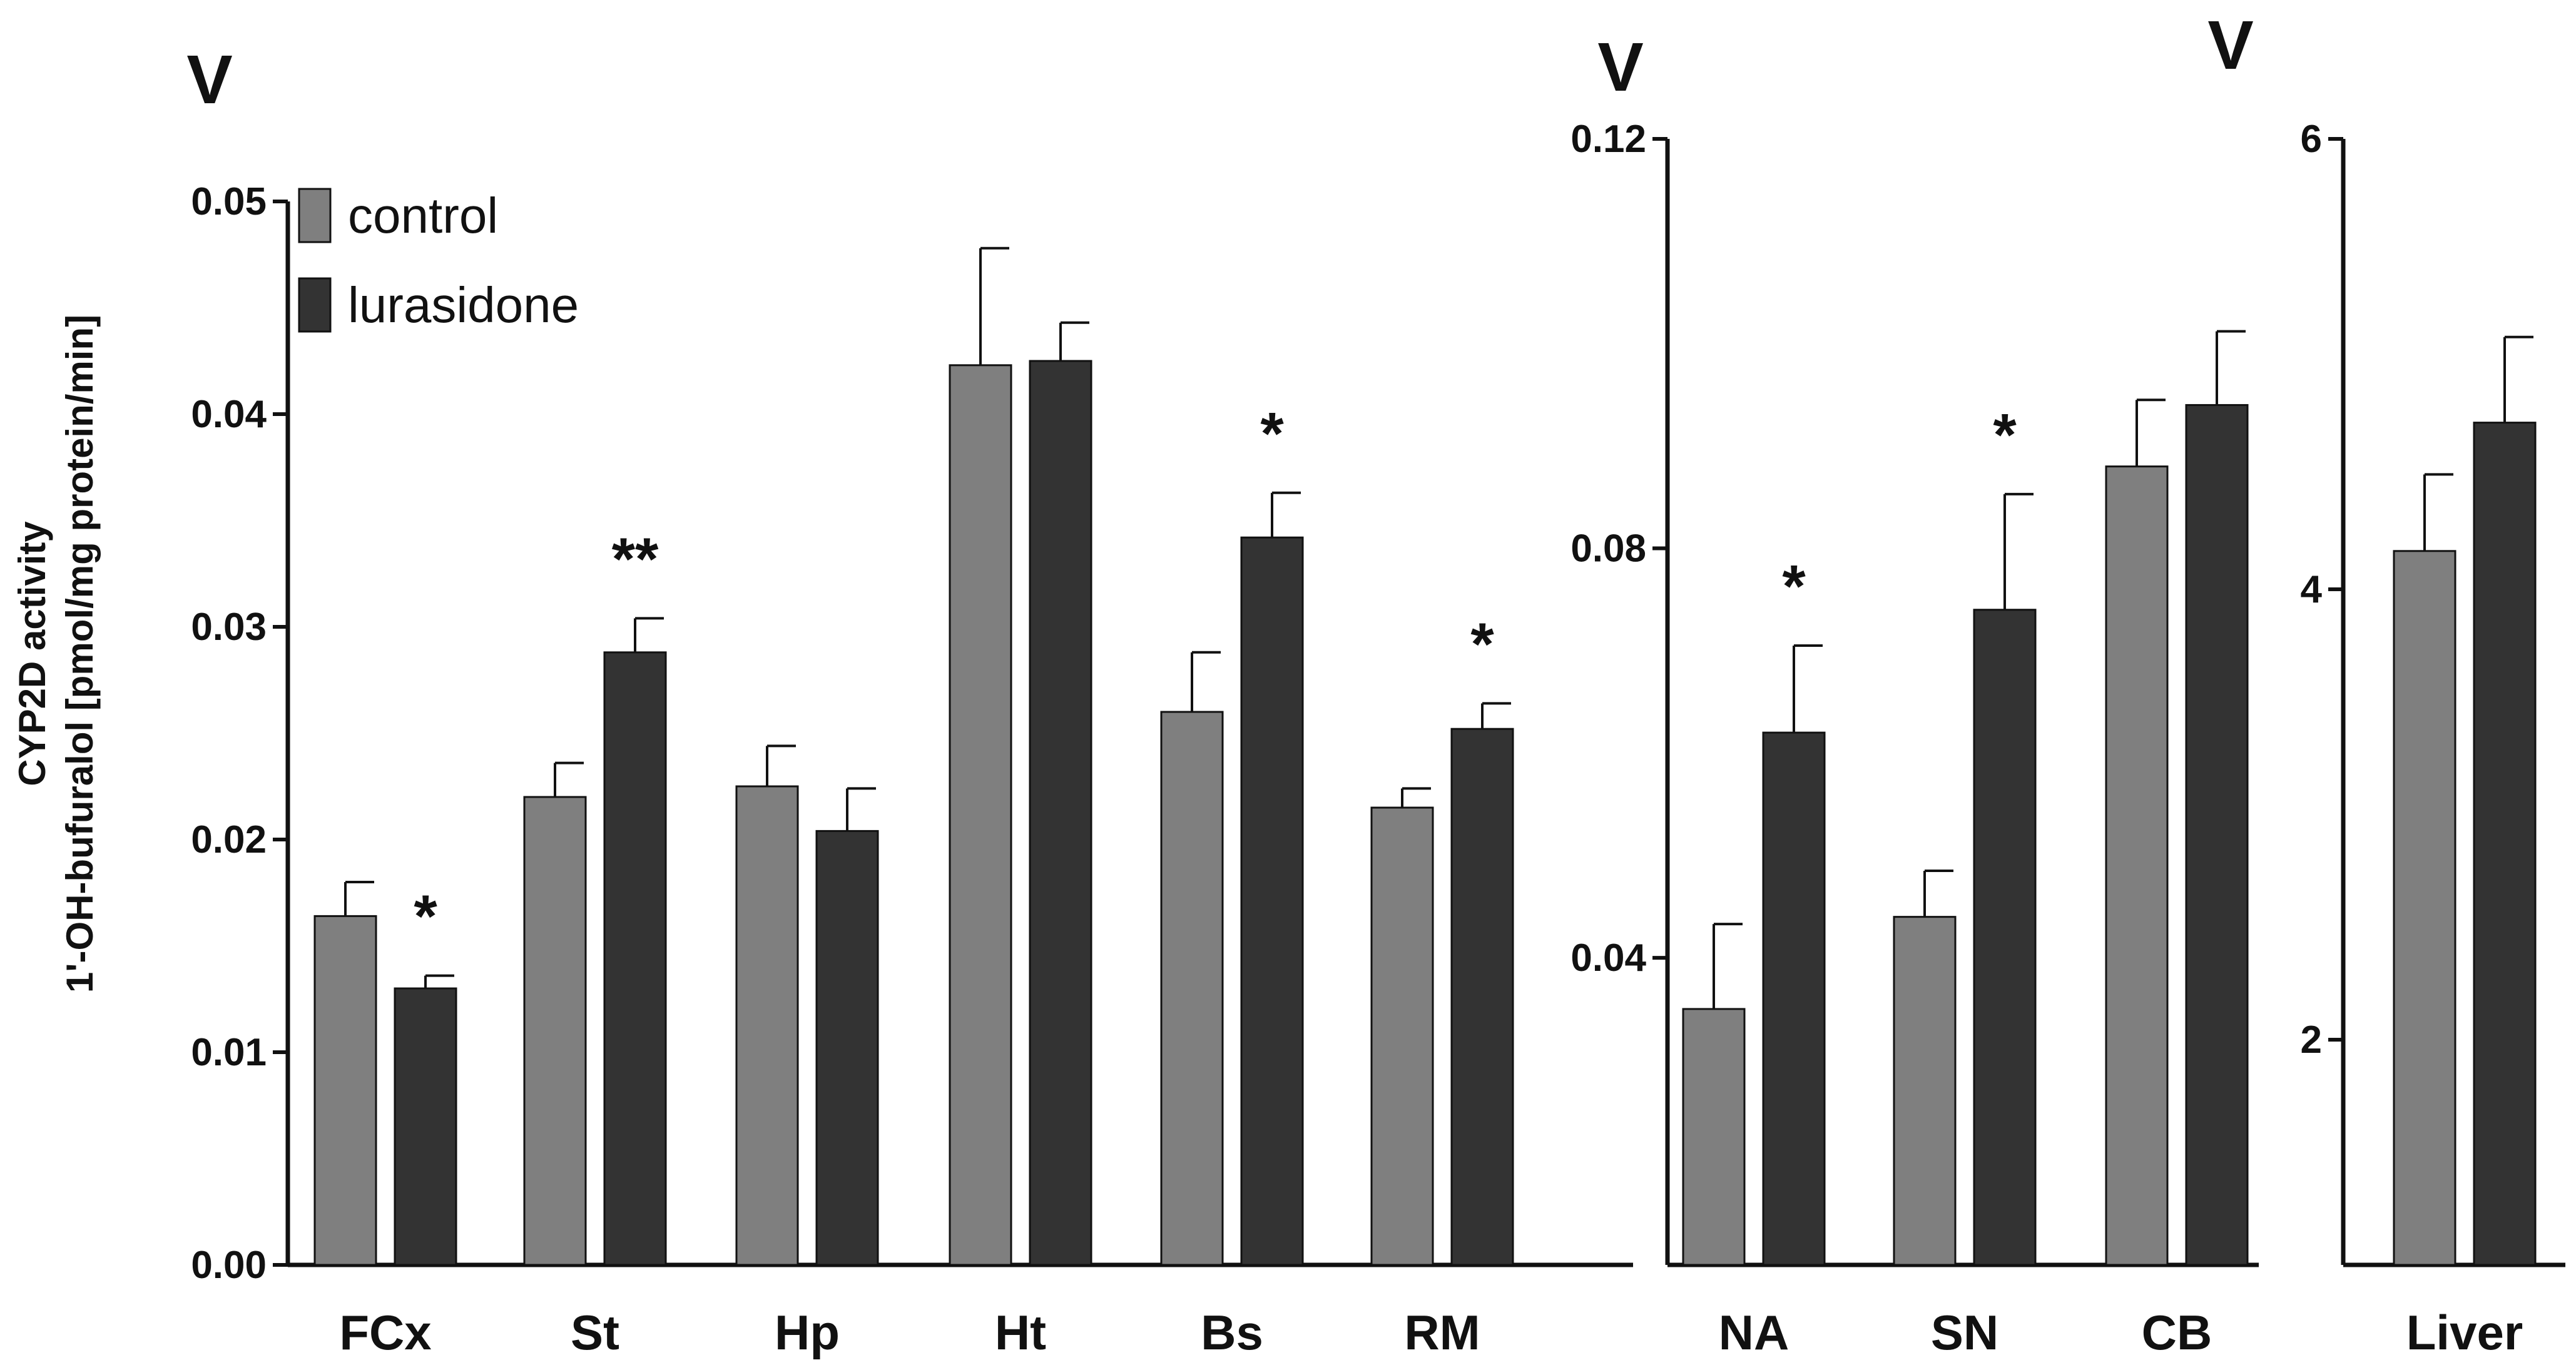  I want to click on category-label-Hp: Hp, so click(807, 1332).